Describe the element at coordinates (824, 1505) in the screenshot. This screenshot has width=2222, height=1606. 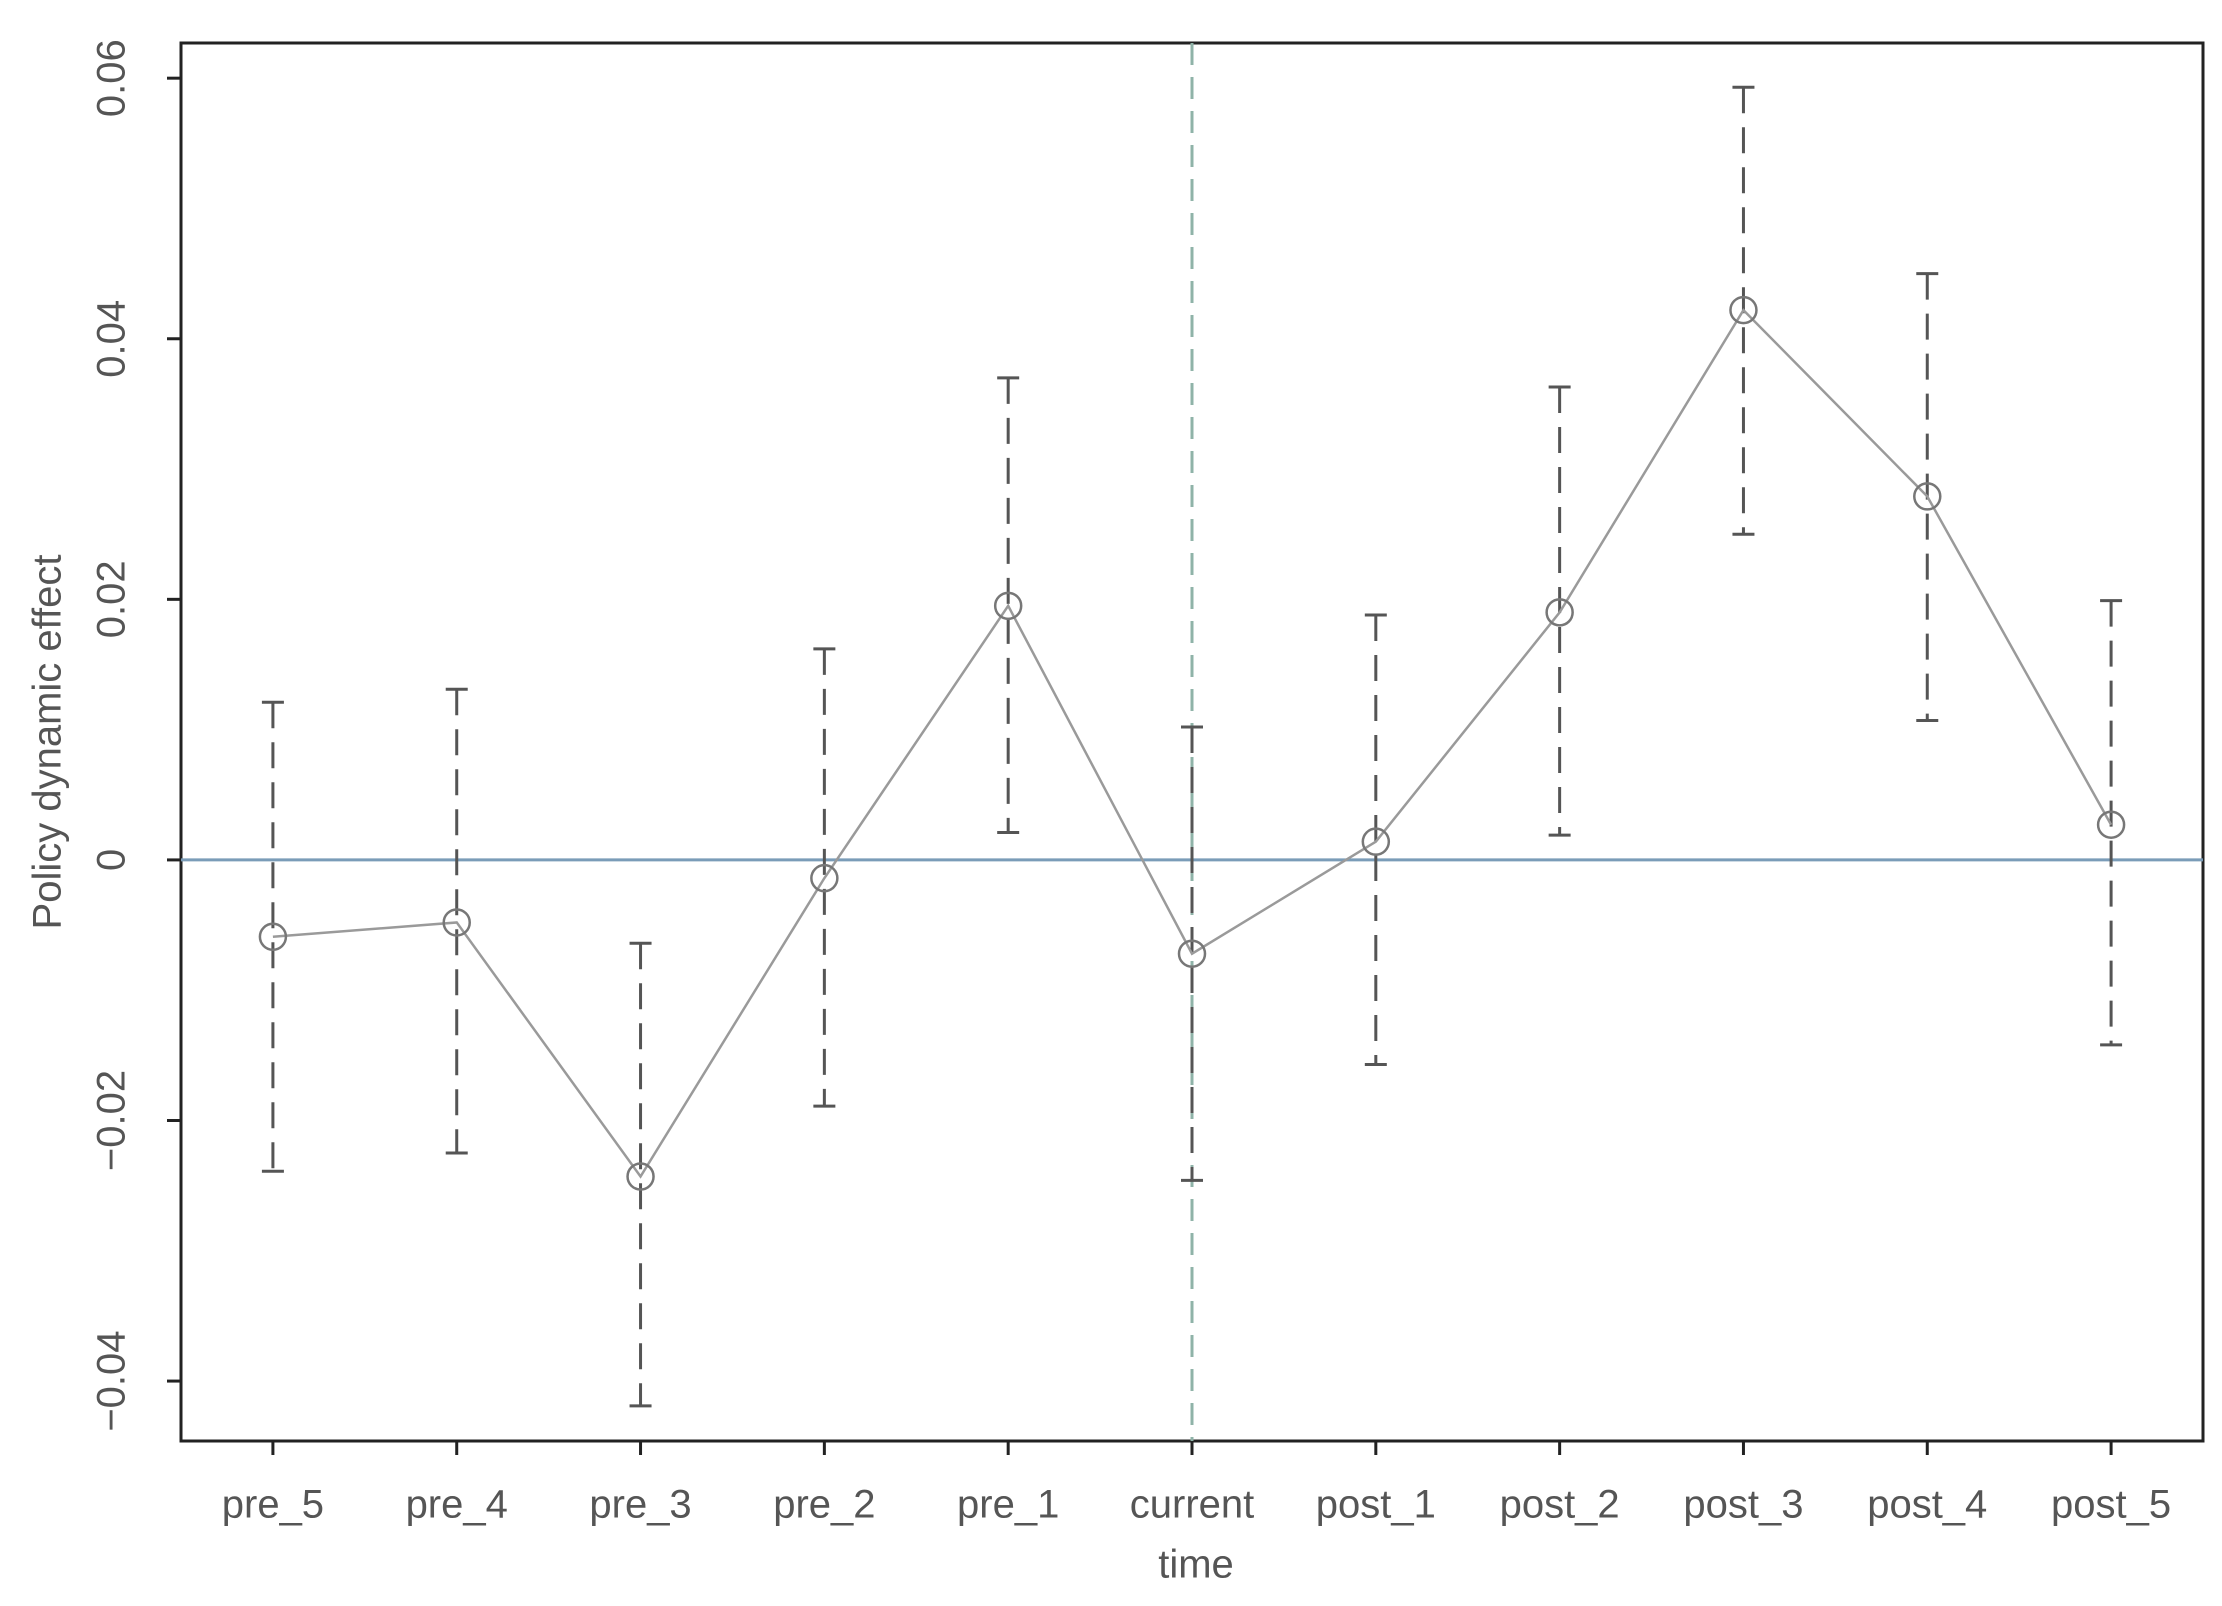
I see `x-tick-label: pre_2` at that location.